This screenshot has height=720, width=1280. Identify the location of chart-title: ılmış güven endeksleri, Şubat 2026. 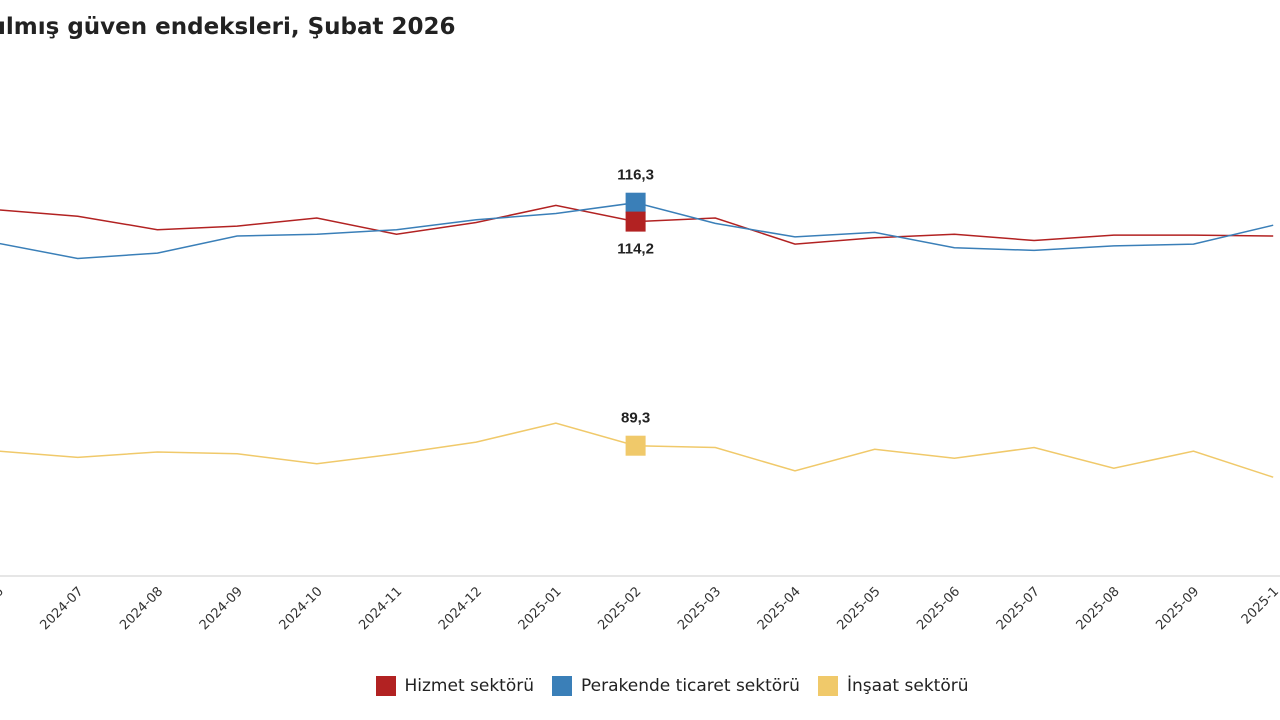
(228, 27).